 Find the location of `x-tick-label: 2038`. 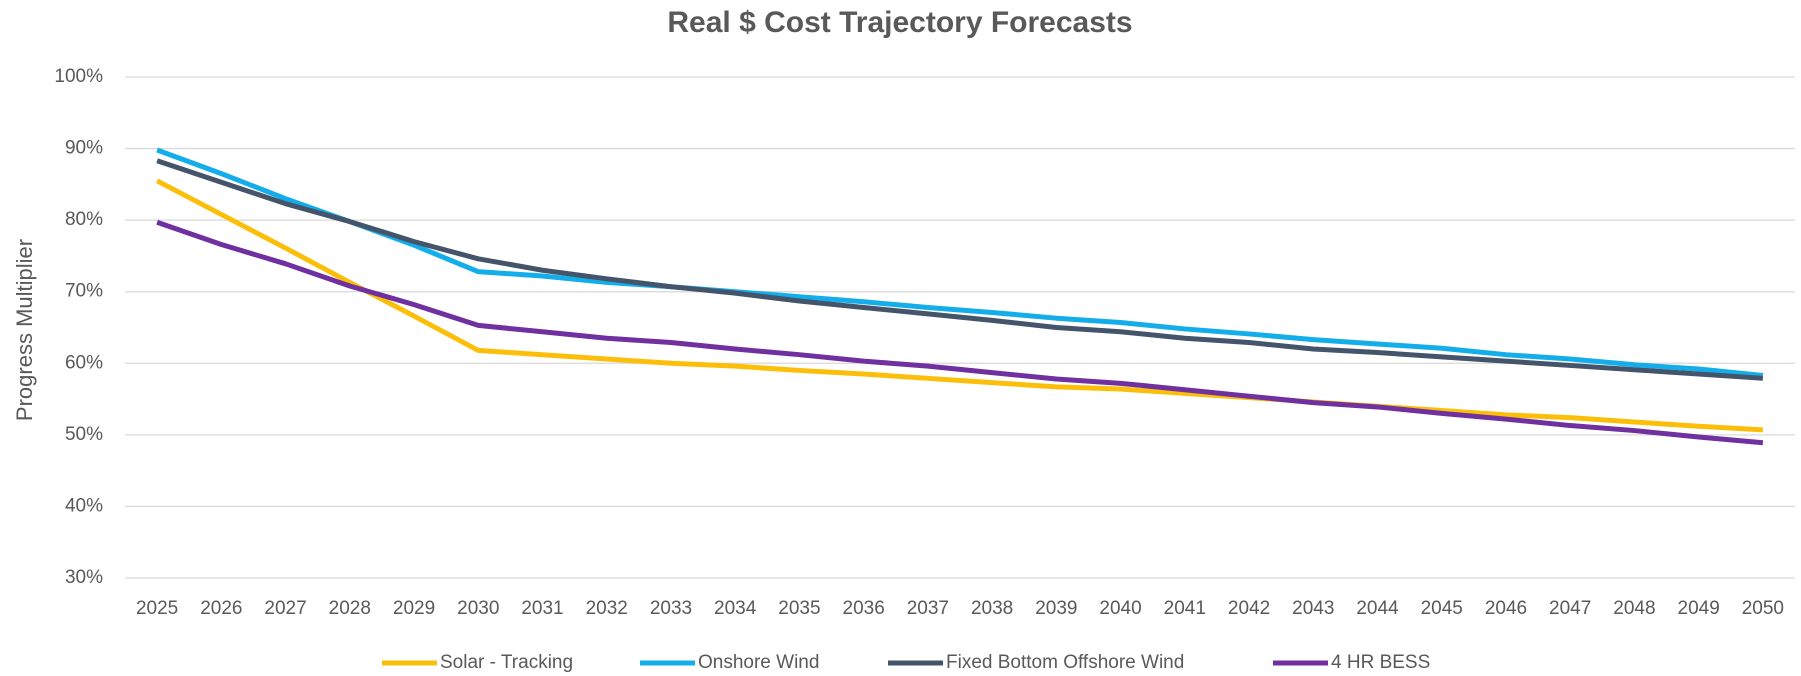

x-tick-label: 2038 is located at coordinates (992, 608).